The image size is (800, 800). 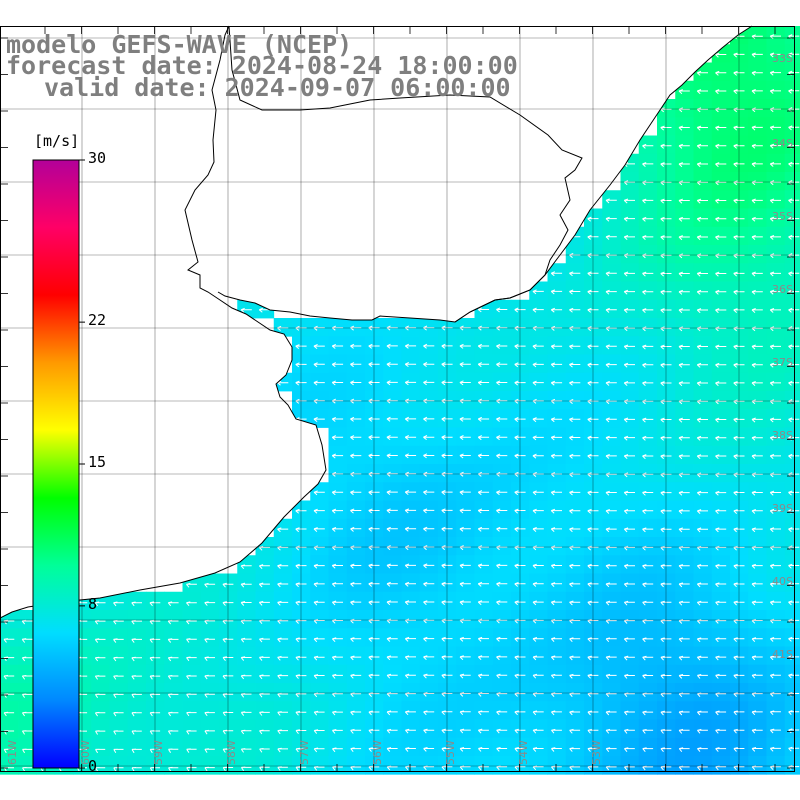 What do you see at coordinates (782, 143) in the screenshot?
I see `lat-label: 34S` at bounding box center [782, 143].